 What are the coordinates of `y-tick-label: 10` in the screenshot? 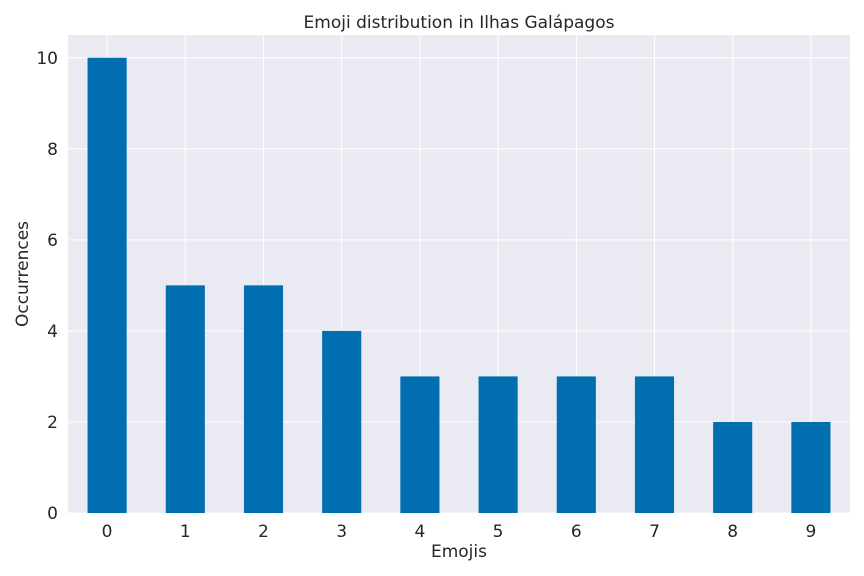 It's located at (47, 59).